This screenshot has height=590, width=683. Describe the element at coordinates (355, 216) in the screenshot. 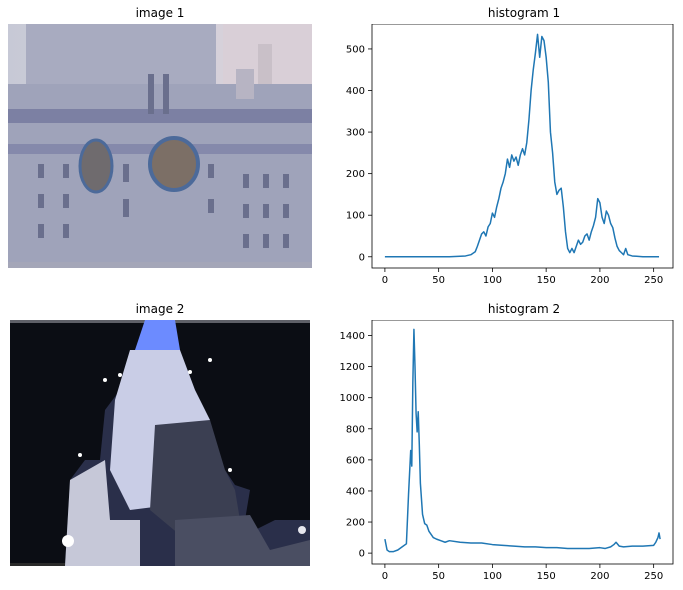

I see `y-tick-label: 100` at that location.